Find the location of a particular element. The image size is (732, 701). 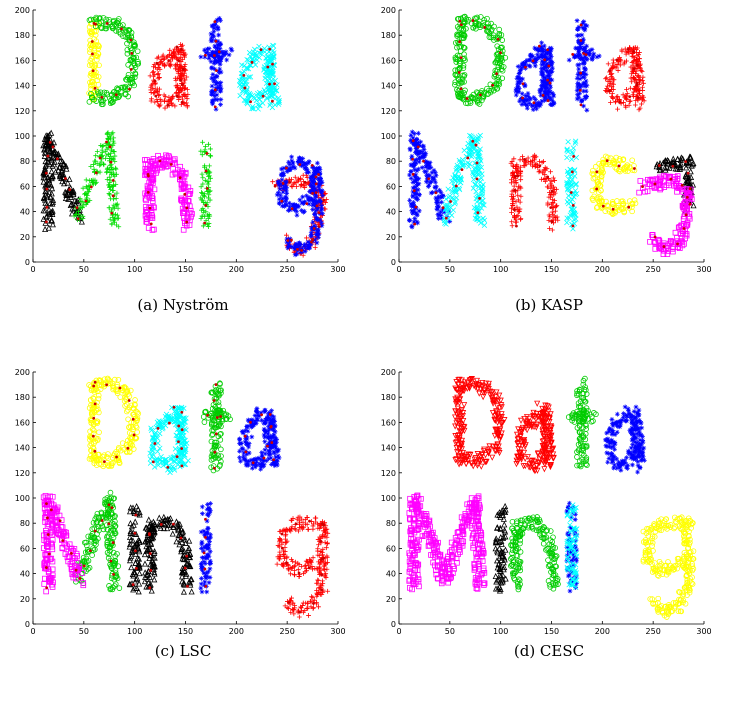

y-tick-label: 80 is located at coordinates (391, 161).